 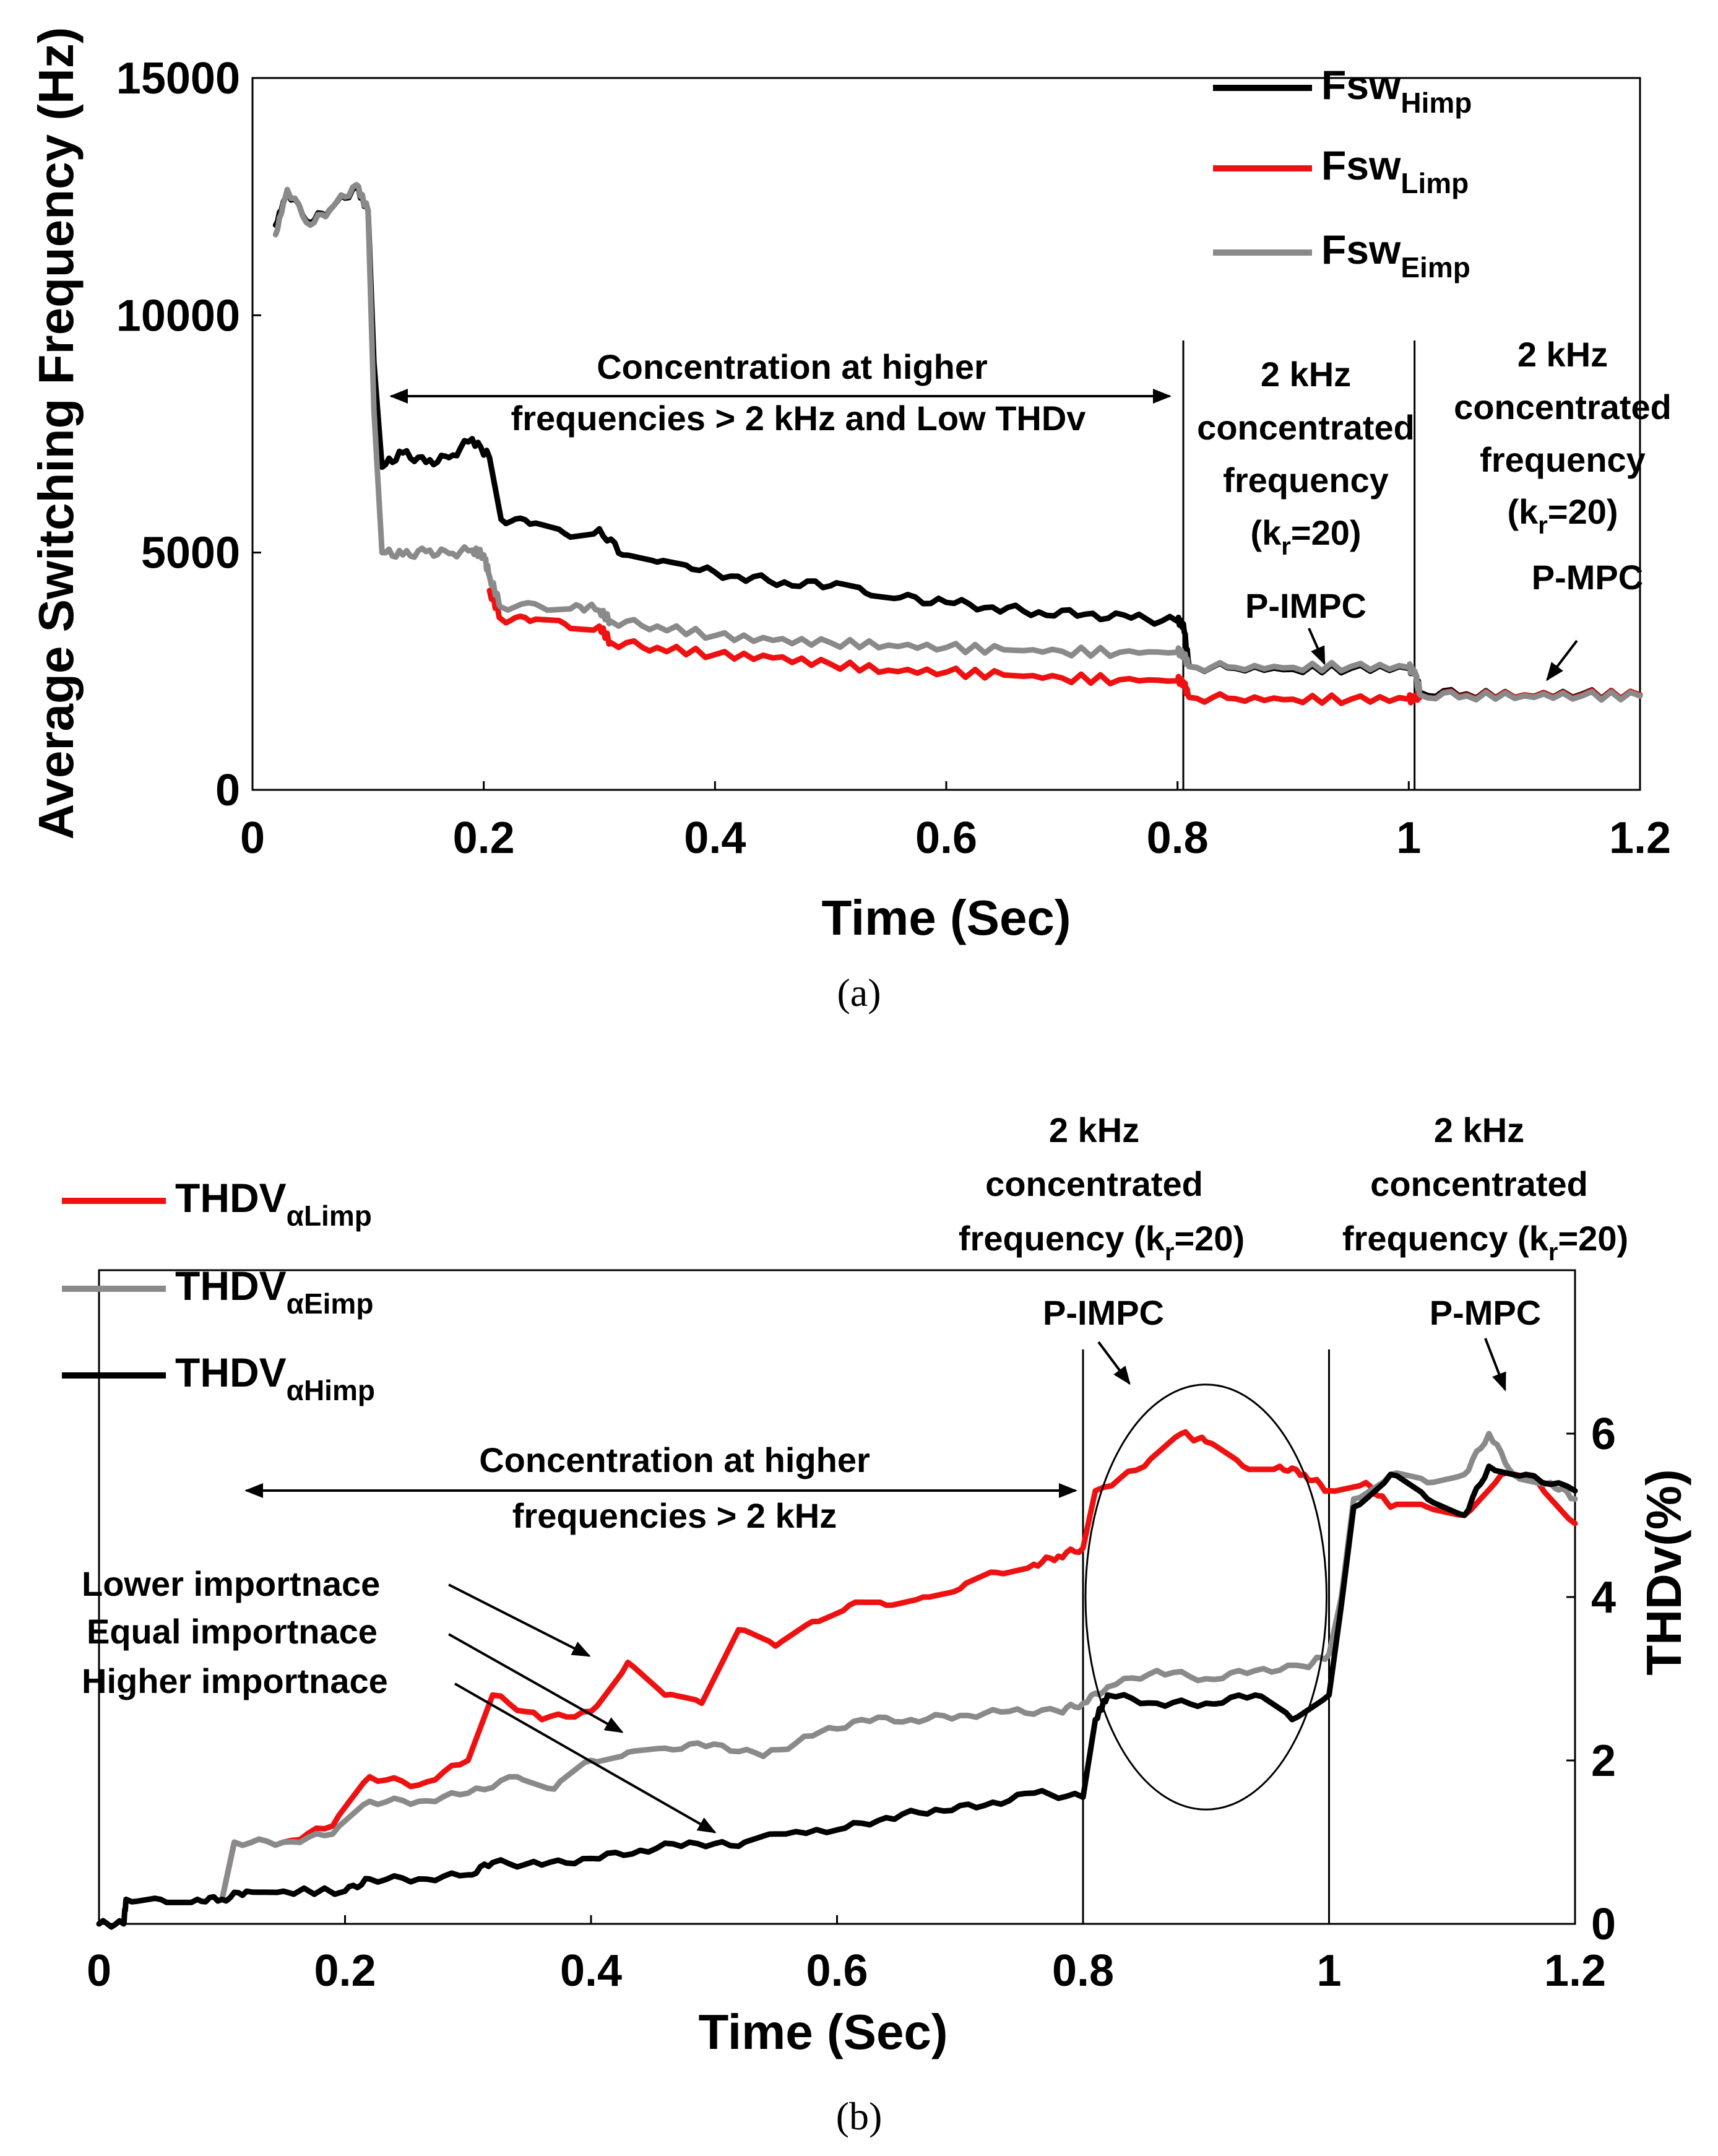 I want to click on legend-label-thdv-eimp: THDVαEimp, so click(x=274, y=1291).